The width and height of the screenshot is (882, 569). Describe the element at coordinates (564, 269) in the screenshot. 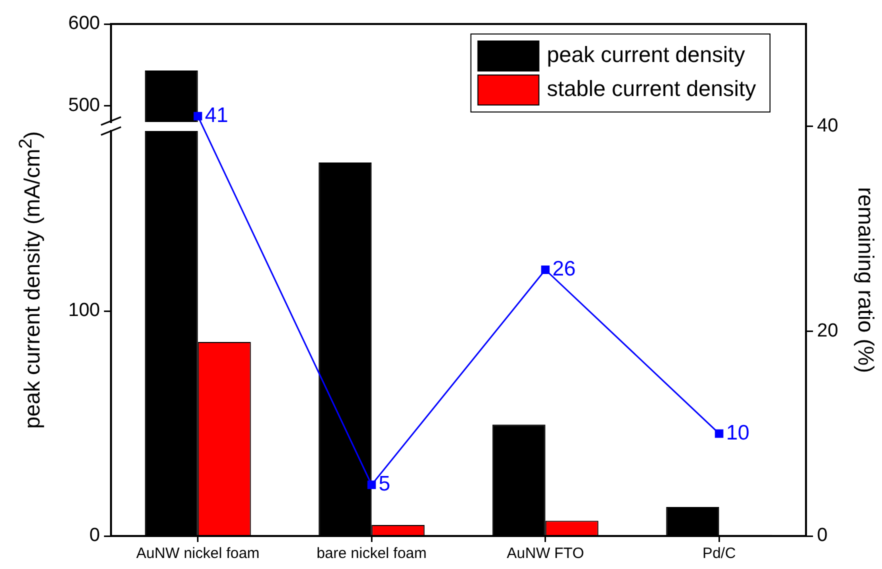

I see `data-label: 26` at that location.